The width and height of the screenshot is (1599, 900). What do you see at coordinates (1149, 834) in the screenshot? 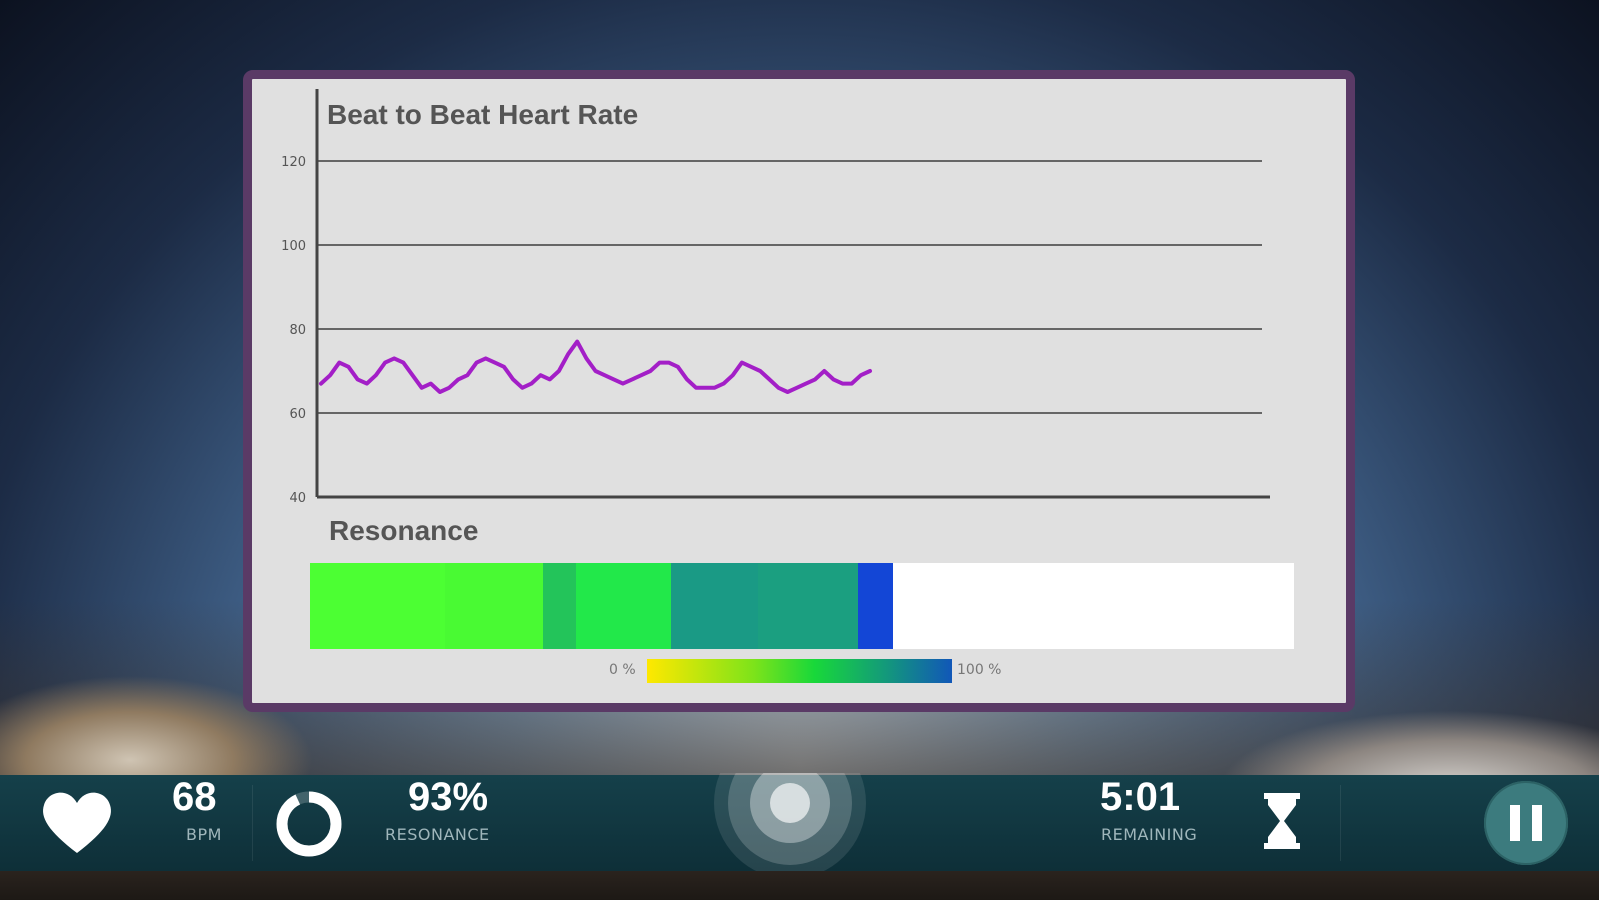
I see `time-remaining-label: REMAINING` at bounding box center [1149, 834].